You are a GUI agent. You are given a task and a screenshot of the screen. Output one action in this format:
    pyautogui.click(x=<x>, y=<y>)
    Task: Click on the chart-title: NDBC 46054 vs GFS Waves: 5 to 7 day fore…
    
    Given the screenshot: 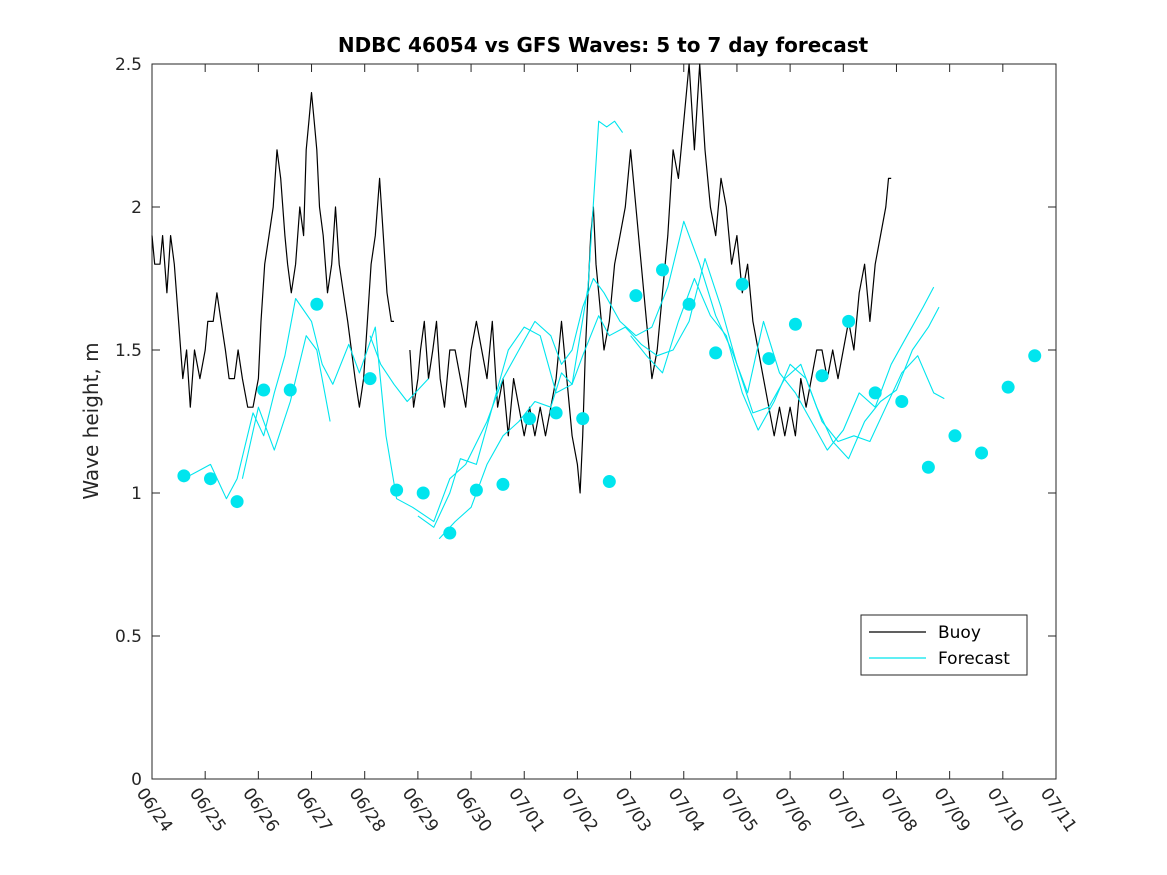 What is the action you would take?
    pyautogui.click(x=603, y=45)
    